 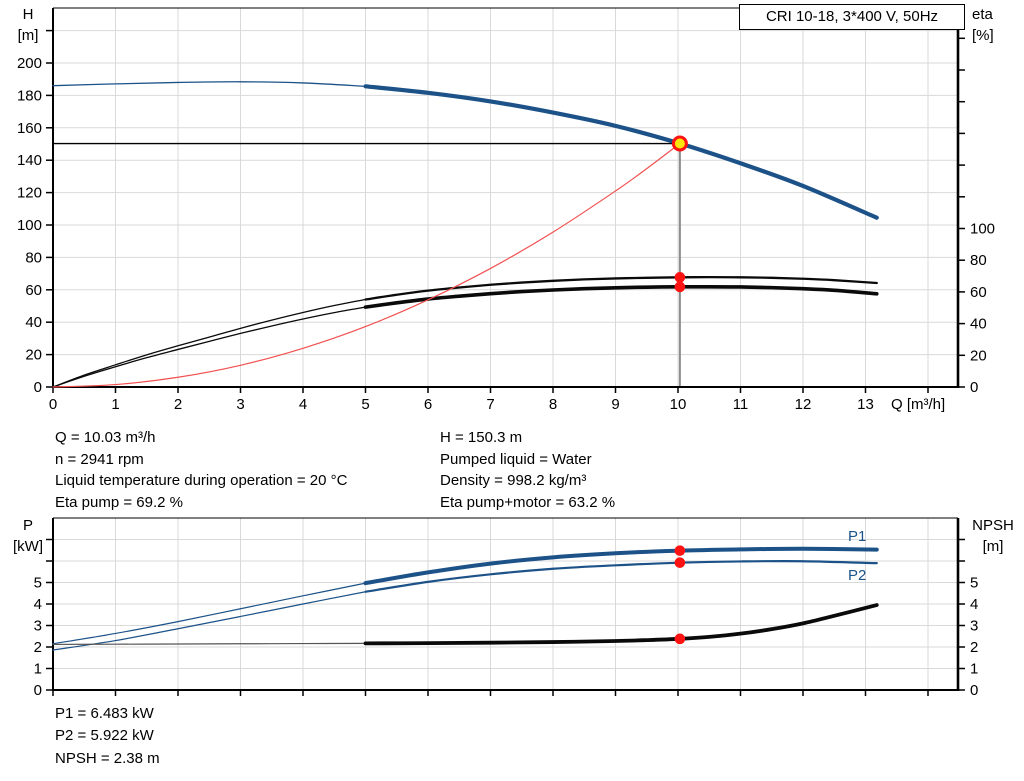 I want to click on annotation-head: H = 150.3 m, so click(x=481, y=437).